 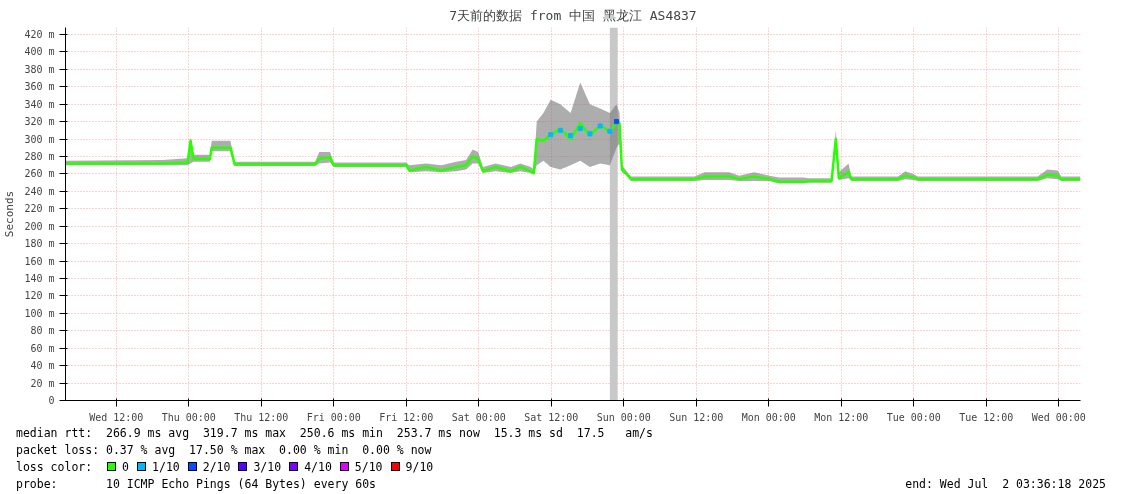 I want to click on y-tick-label: 120 m, so click(x=39, y=296).